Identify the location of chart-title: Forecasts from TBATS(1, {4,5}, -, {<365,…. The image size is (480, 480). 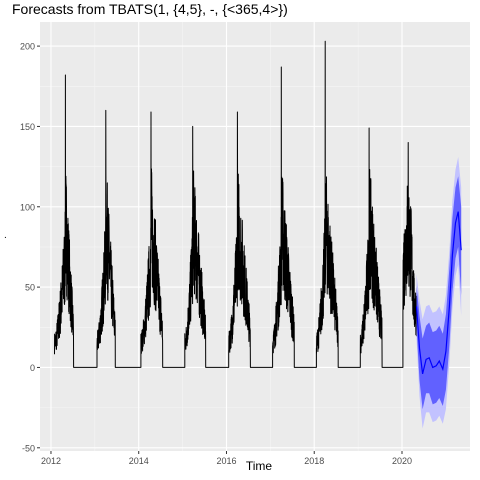
(150, 9).